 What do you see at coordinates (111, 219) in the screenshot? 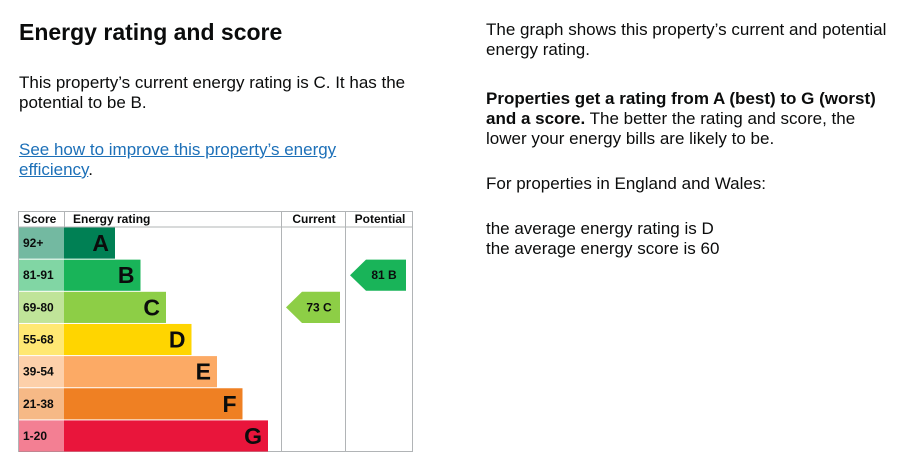
I see `header-energy-rating: Energy rating` at bounding box center [111, 219].